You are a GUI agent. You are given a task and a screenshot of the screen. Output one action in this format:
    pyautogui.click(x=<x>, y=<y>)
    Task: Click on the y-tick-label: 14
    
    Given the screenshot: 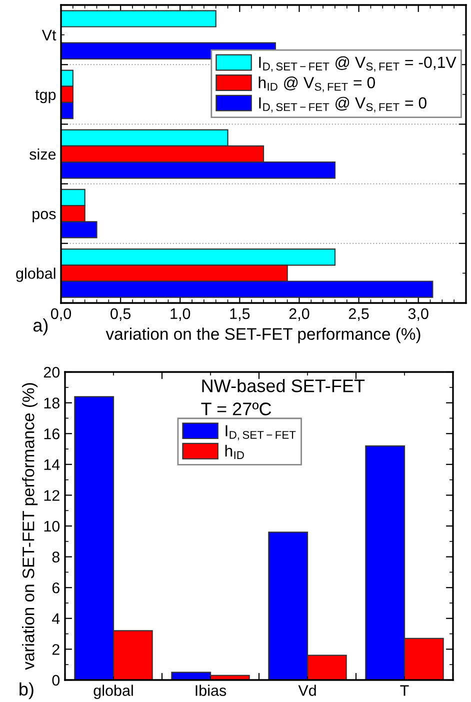 What is the action you would take?
    pyautogui.click(x=52, y=464)
    